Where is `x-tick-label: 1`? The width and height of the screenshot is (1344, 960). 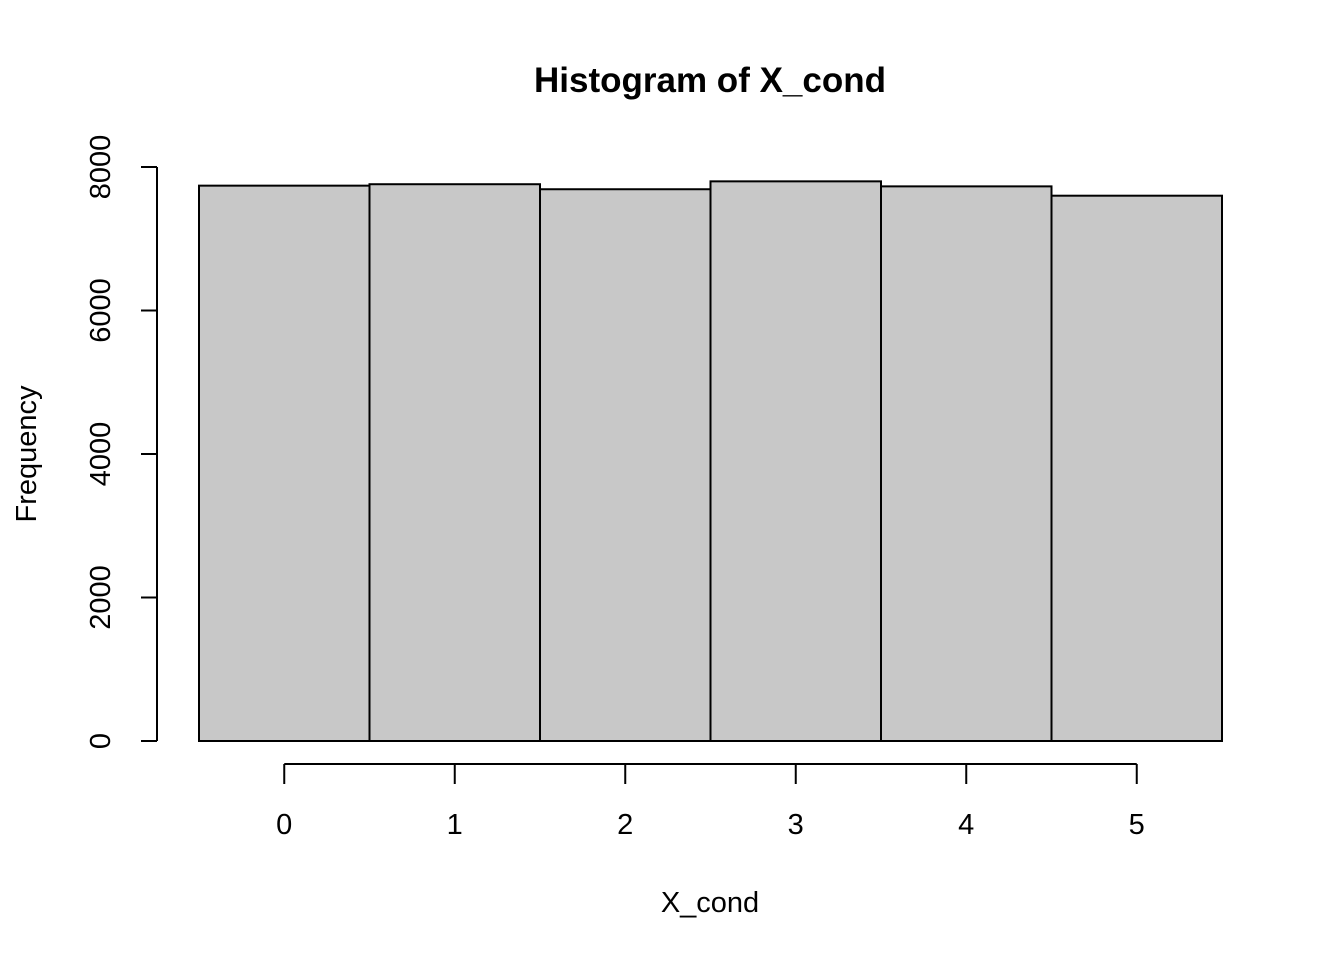
x-tick-label: 1 is located at coordinates (455, 825).